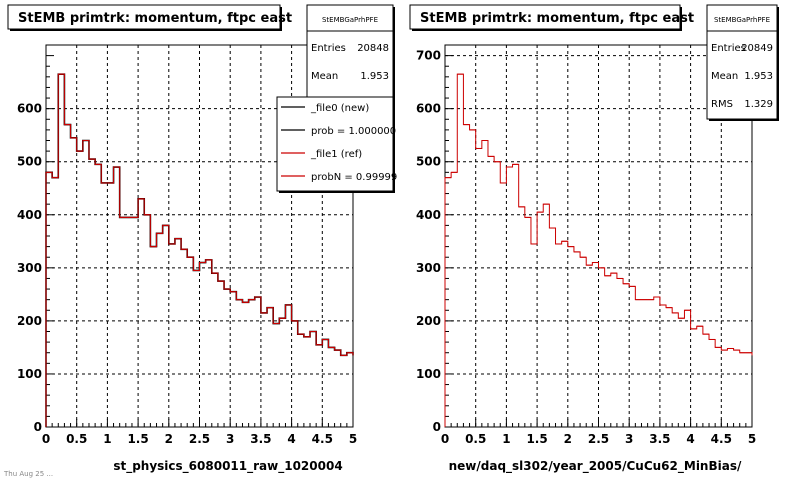 The width and height of the screenshot is (800, 480). What do you see at coordinates (373, 48) in the screenshot?
I see `stats-value: 20848` at bounding box center [373, 48].